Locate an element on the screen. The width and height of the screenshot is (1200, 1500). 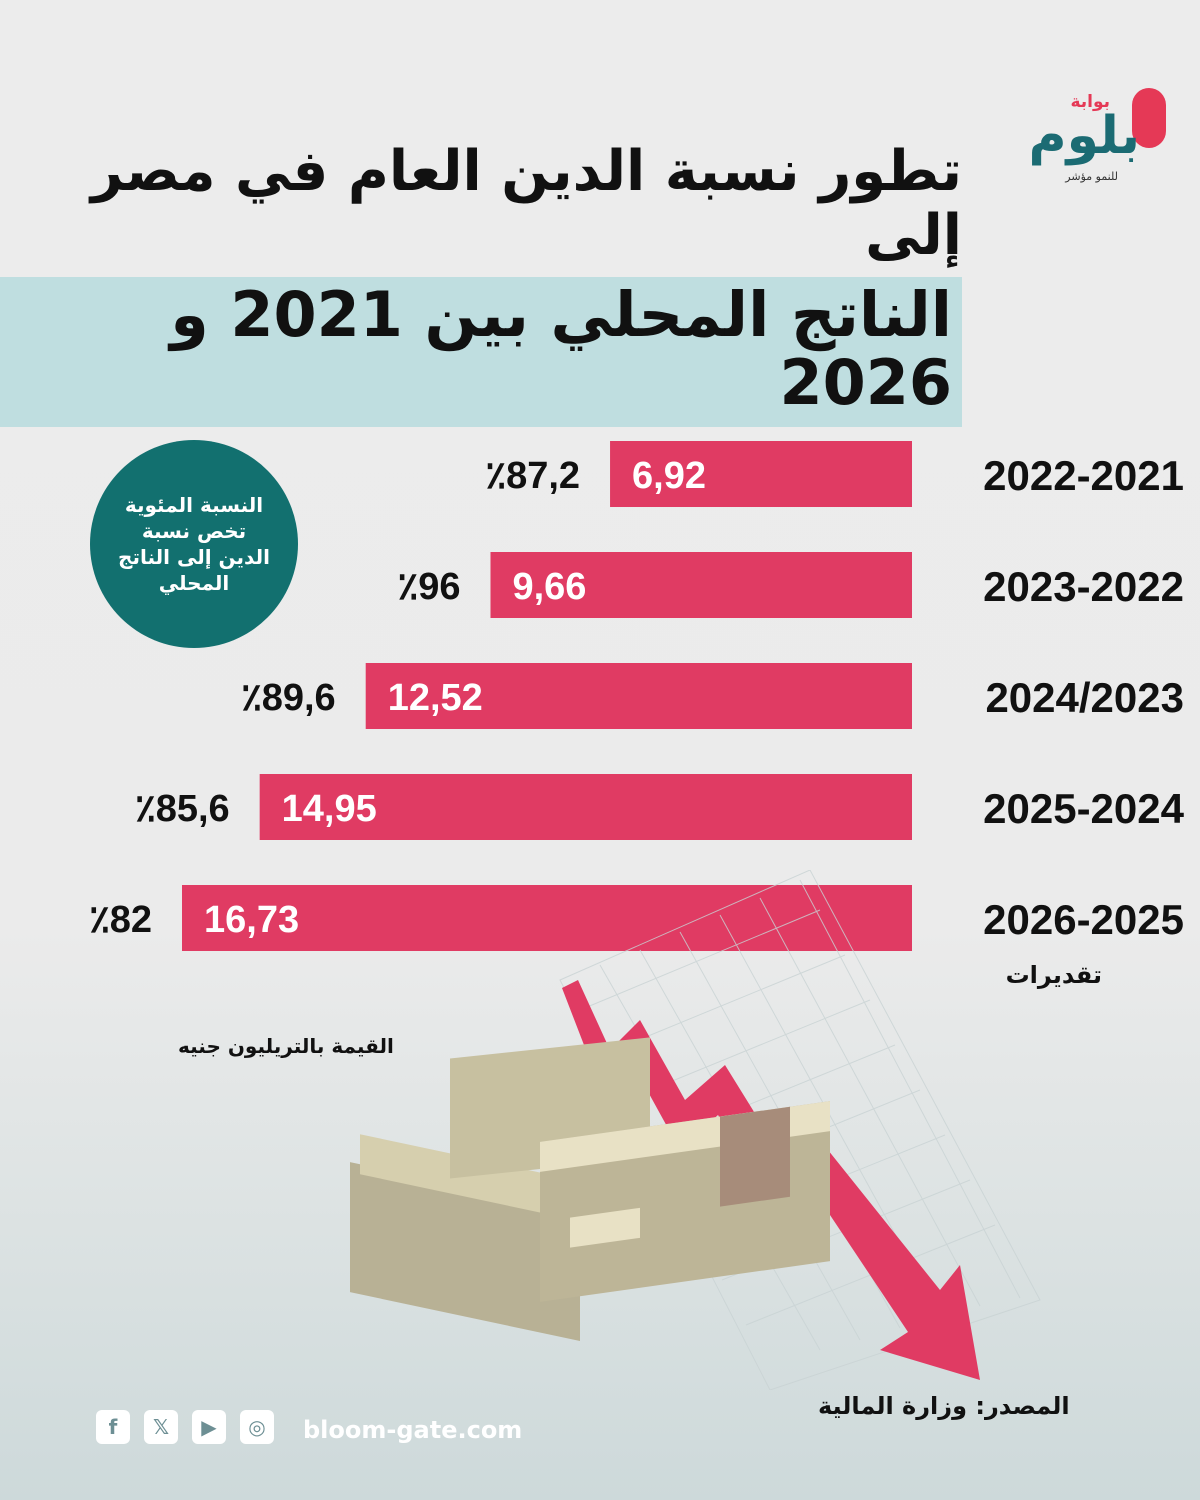
brand-top: بوابة is located at coordinates (1090, 102).